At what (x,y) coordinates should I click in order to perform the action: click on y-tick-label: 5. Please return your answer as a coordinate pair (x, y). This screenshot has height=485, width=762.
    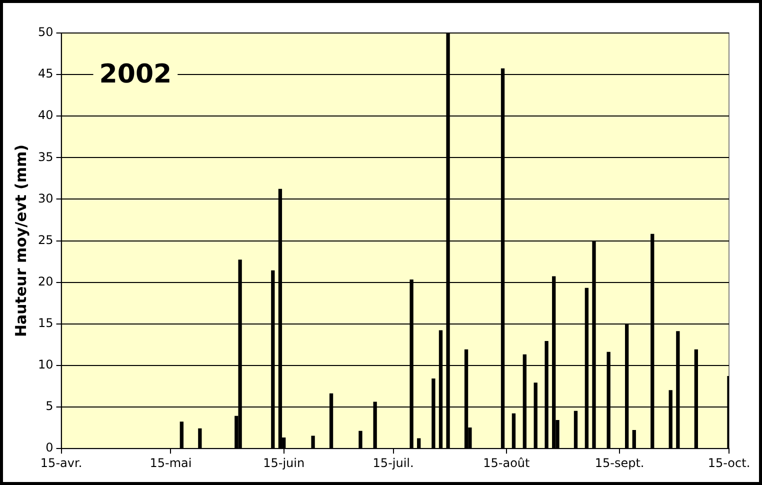
    Looking at the image, I should click on (50, 406).